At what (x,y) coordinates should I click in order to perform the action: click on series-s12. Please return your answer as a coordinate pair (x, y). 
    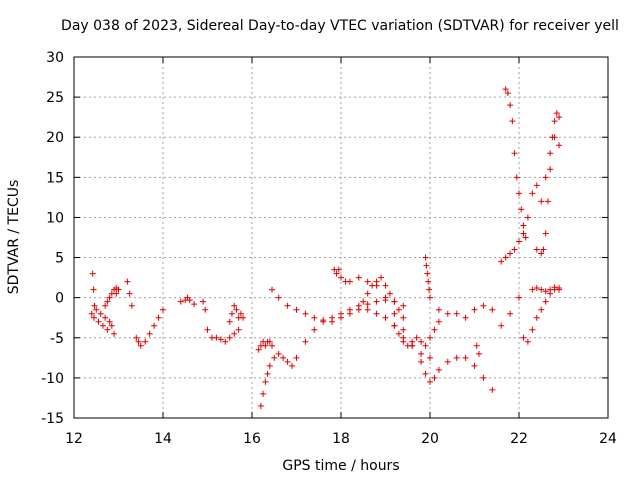
    Looking at the image, I should click on (413, 329).